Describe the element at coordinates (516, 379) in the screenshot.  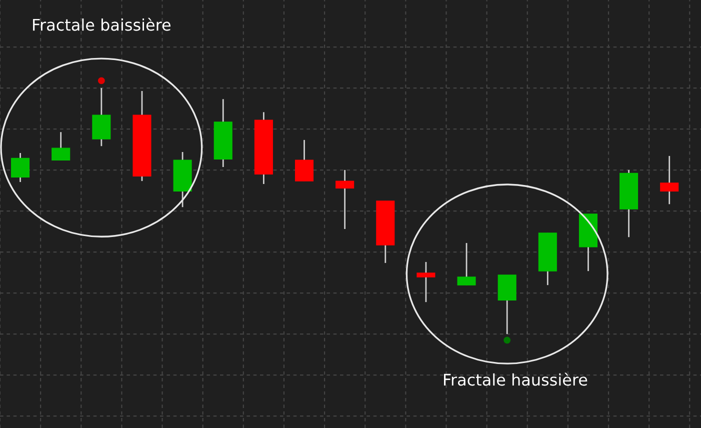
I see `text: Fractale haussière` at that location.